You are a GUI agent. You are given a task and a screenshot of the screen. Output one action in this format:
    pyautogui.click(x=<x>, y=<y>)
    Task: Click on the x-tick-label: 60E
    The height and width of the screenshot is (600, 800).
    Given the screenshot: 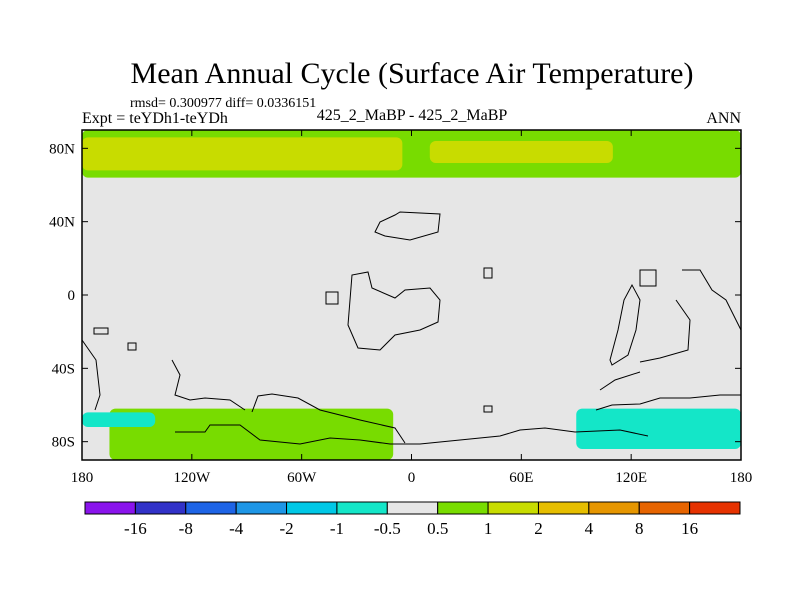 What is the action you would take?
    pyautogui.click(x=521, y=478)
    